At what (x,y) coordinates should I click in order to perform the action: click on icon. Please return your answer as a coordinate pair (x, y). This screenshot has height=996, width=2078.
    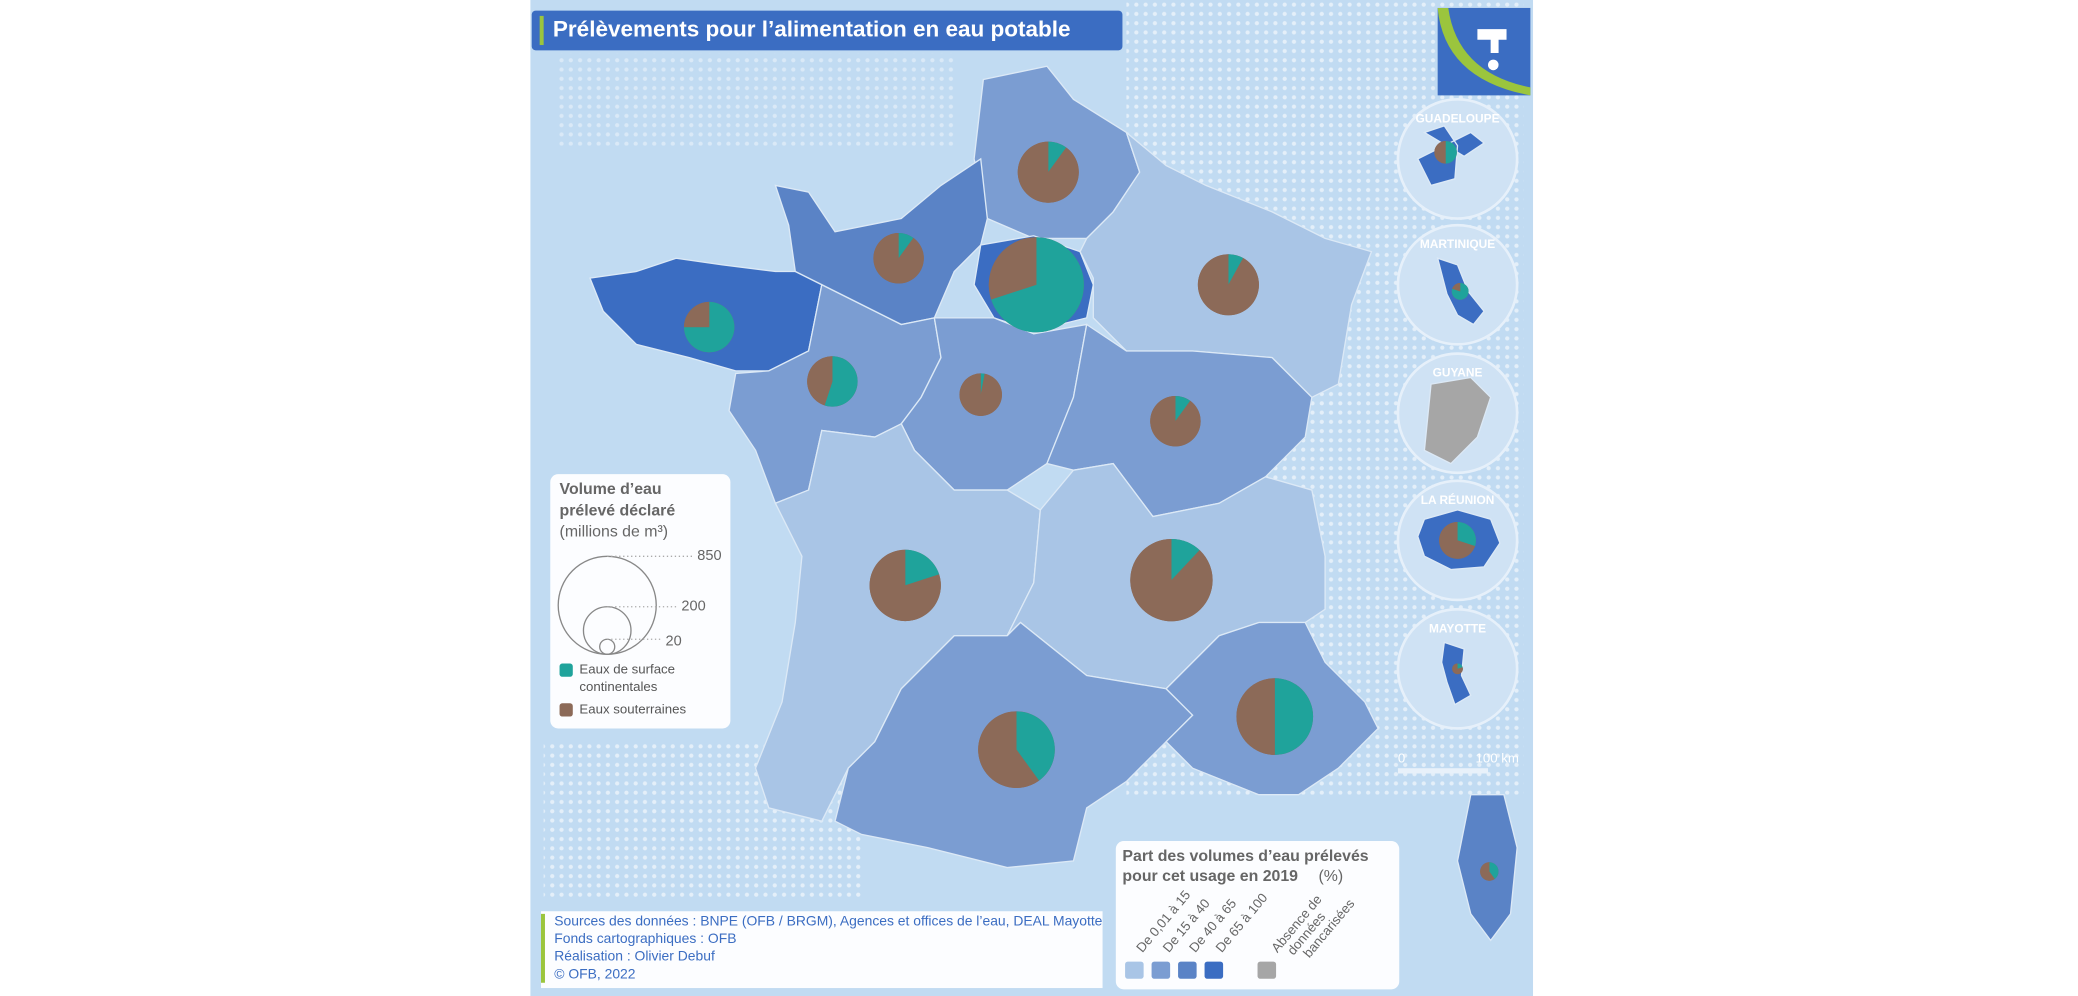
    Looking at the image, I should click on (1484, 51).